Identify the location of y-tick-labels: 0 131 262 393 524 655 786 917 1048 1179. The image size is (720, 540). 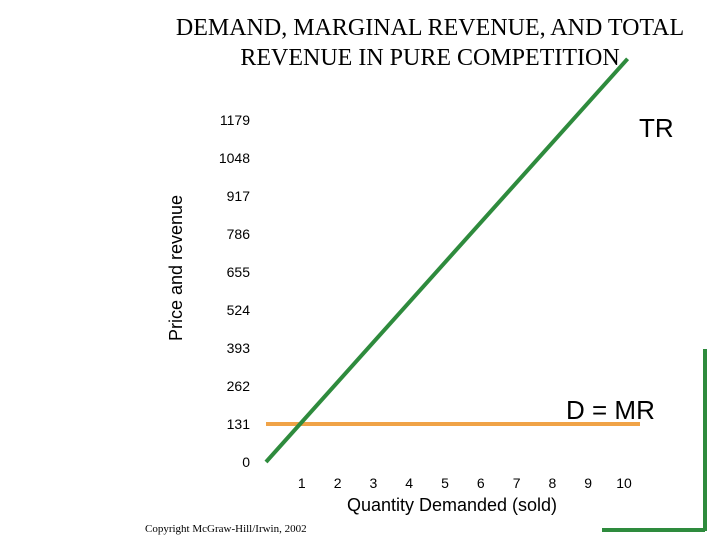
(234, 291).